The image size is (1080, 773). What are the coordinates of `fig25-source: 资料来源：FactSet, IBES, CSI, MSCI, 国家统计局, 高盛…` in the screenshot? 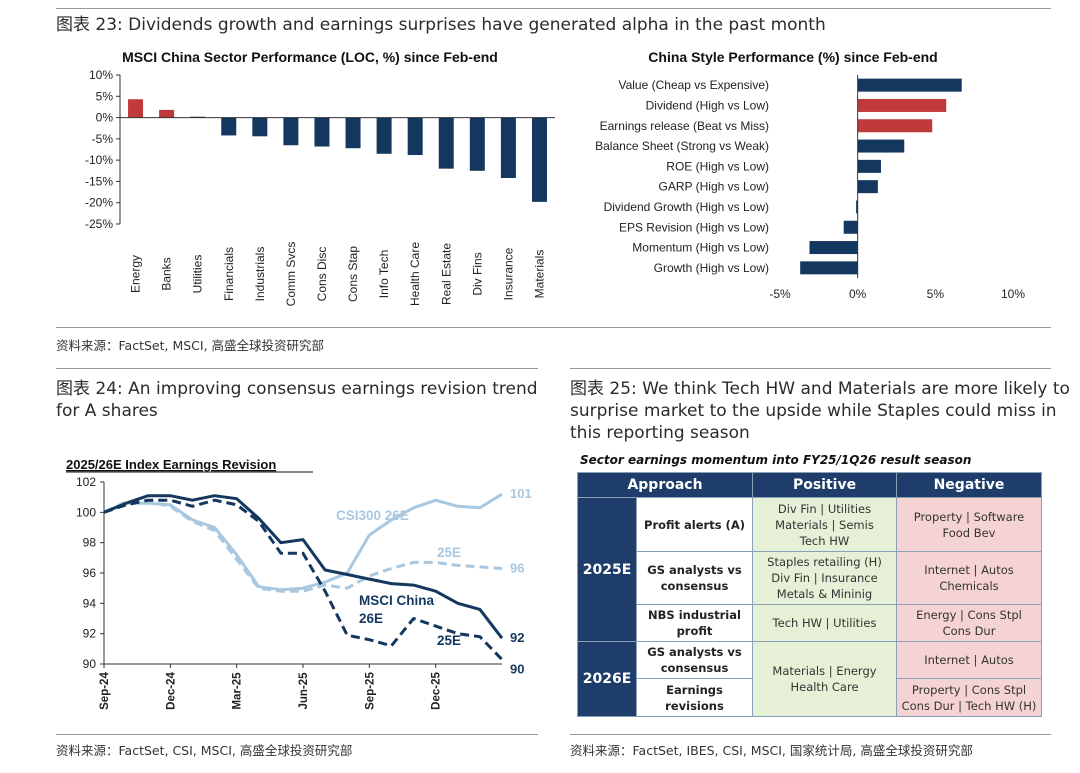 It's located at (771, 750).